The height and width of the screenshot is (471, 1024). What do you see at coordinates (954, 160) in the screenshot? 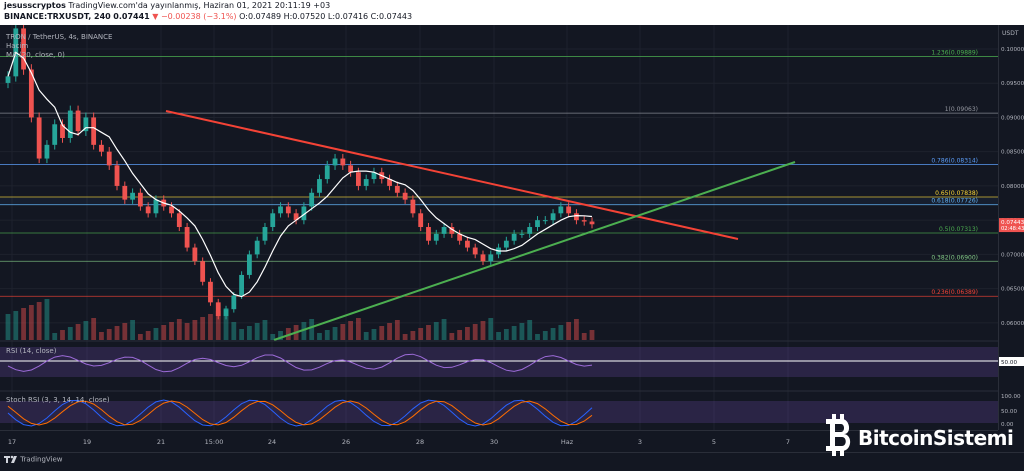
I see `fib-level-label: 0.786(0.08314)` at bounding box center [954, 160].